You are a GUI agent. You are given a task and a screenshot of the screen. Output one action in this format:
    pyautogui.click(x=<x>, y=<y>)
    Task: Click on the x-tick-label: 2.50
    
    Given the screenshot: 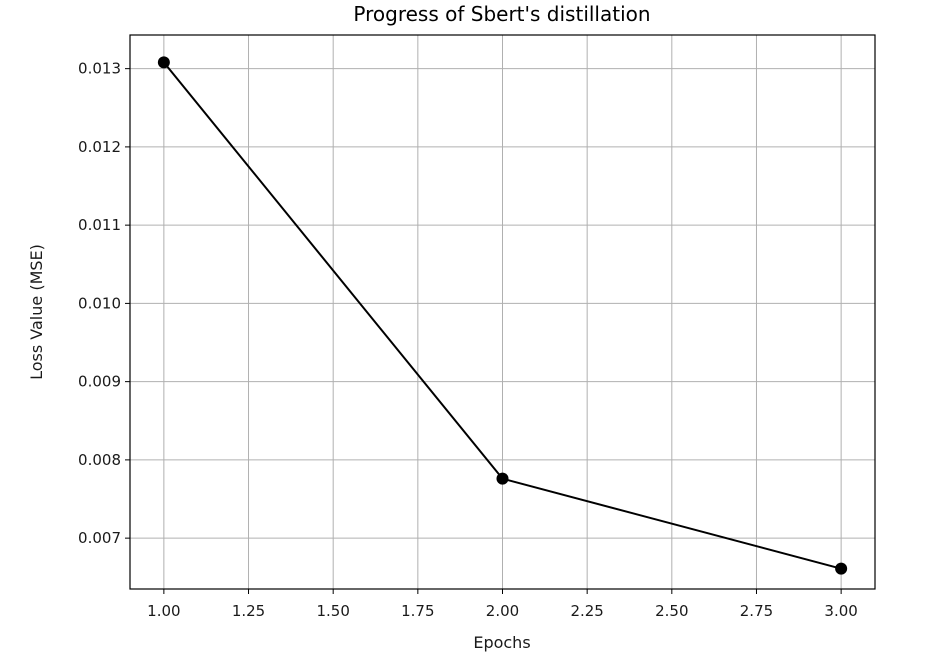 What is the action you would take?
    pyautogui.click(x=671, y=611)
    